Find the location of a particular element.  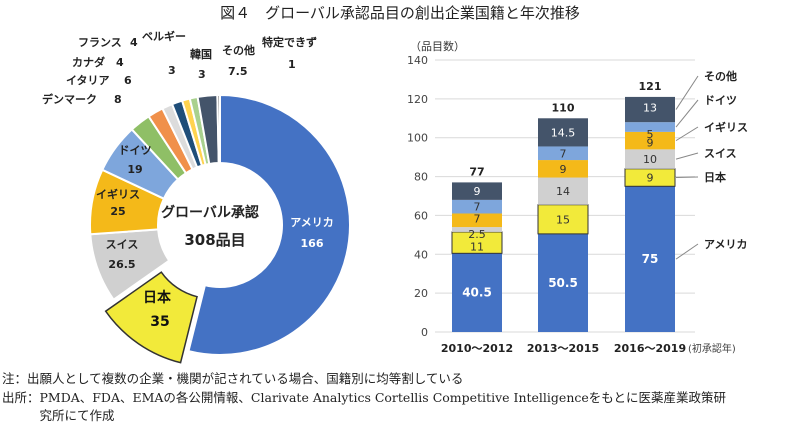

slice-label: その他 is located at coordinates (238, 50).